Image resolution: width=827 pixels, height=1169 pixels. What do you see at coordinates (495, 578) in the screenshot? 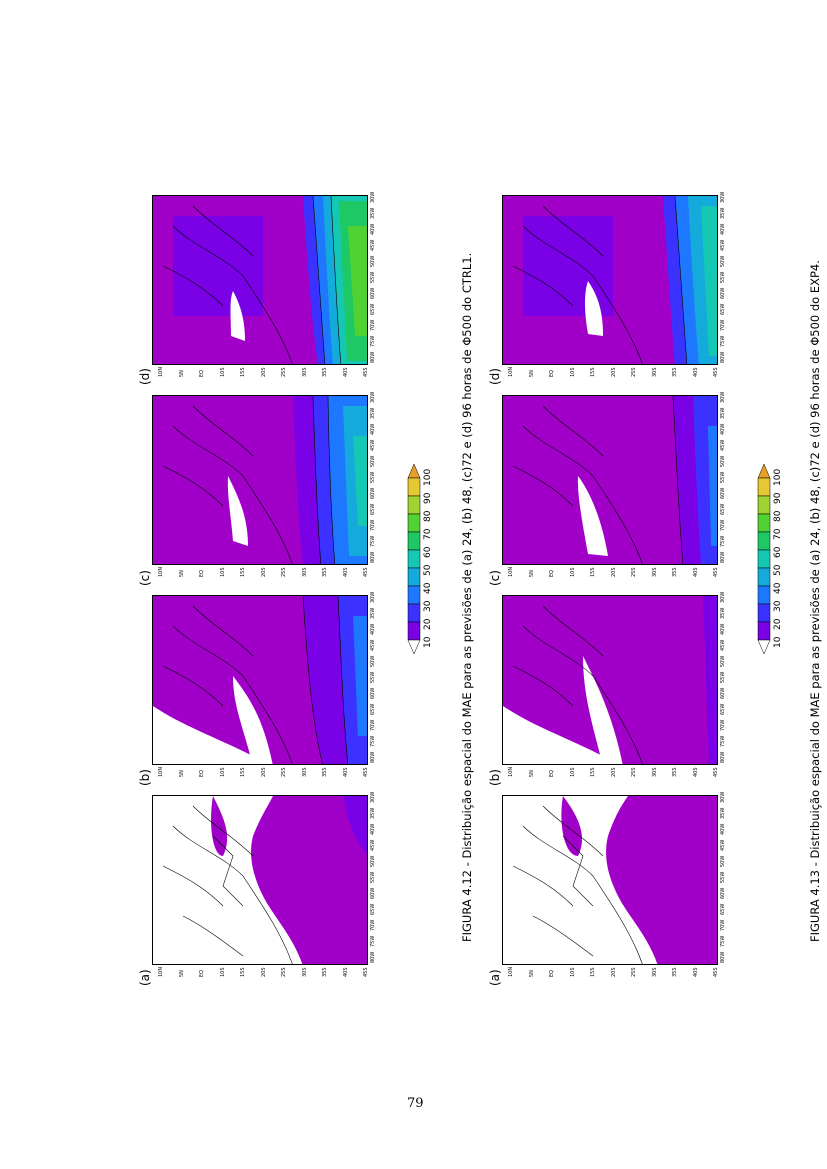
I see `panel-label-c: (c)` at bounding box center [495, 578].